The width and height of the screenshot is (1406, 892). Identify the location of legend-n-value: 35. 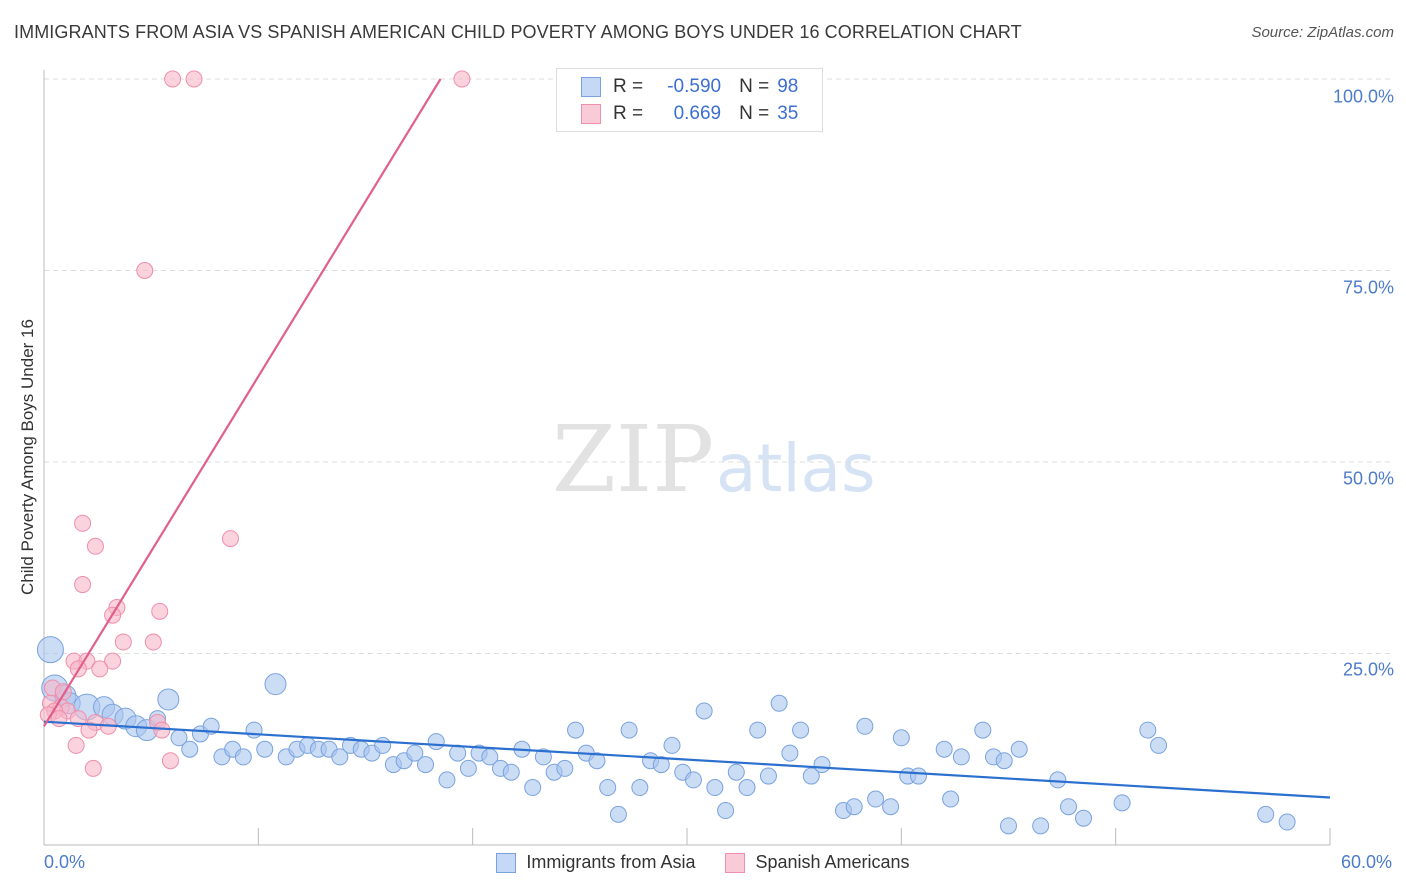
(788, 113).